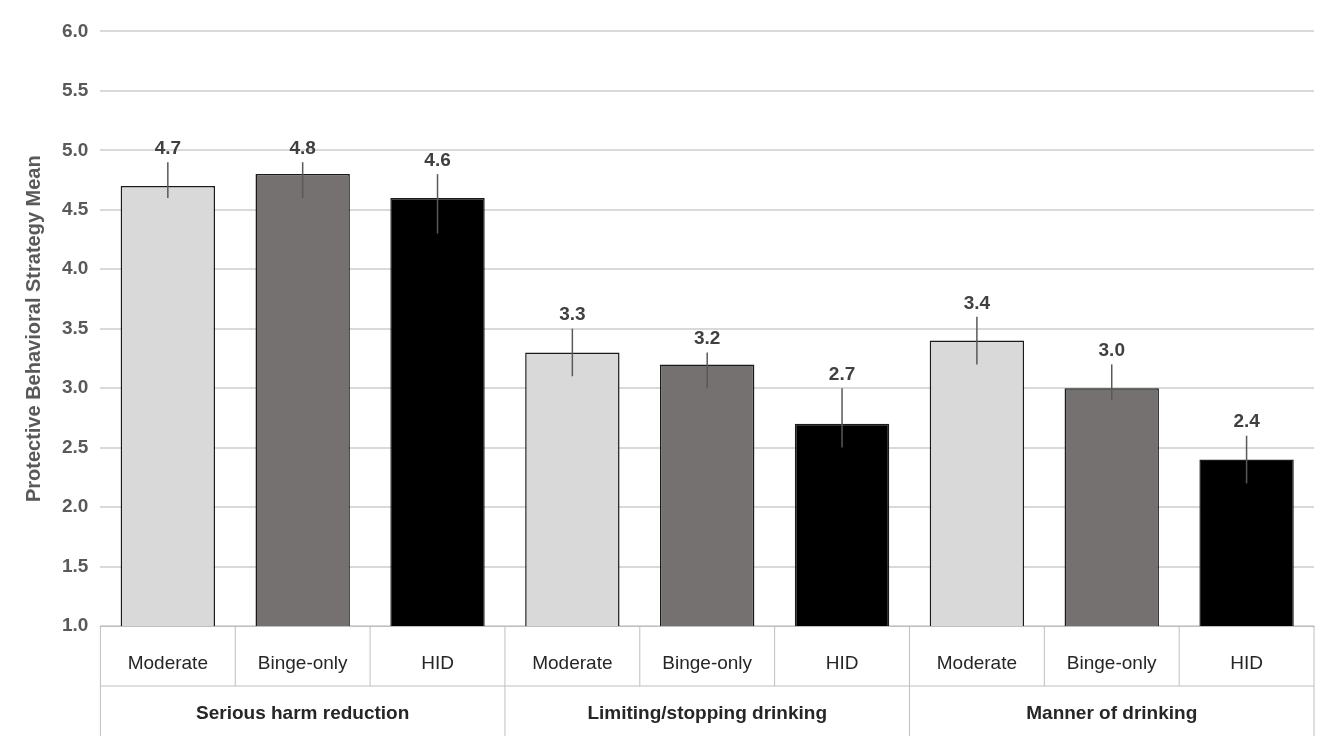 The height and width of the screenshot is (744, 1342). What do you see at coordinates (977, 663) in the screenshot?
I see `series-label: Moderate` at bounding box center [977, 663].